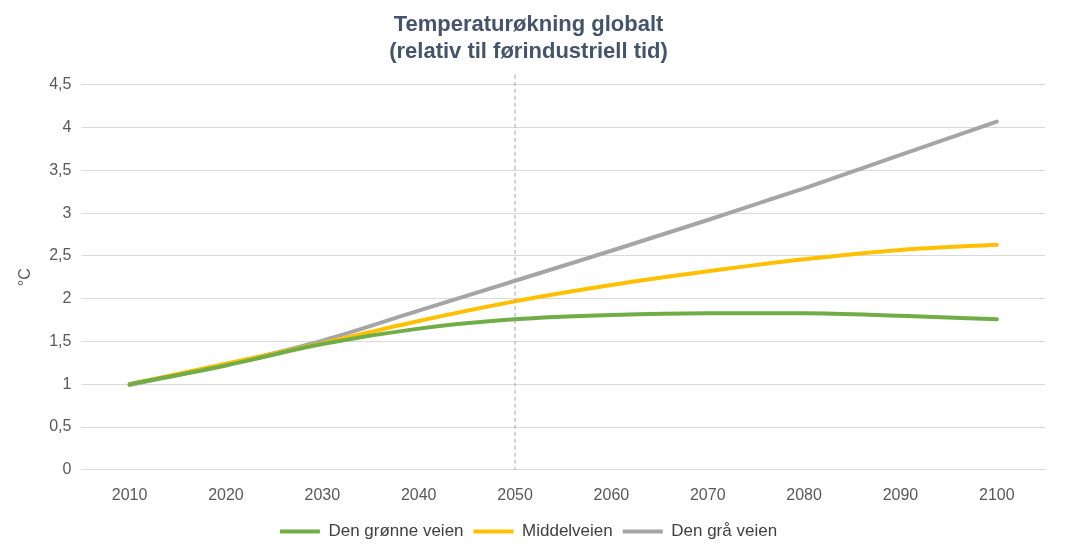 The height and width of the screenshot is (558, 1073). Describe the element at coordinates (804, 494) in the screenshot. I see `x-tick-label: 2080` at that location.